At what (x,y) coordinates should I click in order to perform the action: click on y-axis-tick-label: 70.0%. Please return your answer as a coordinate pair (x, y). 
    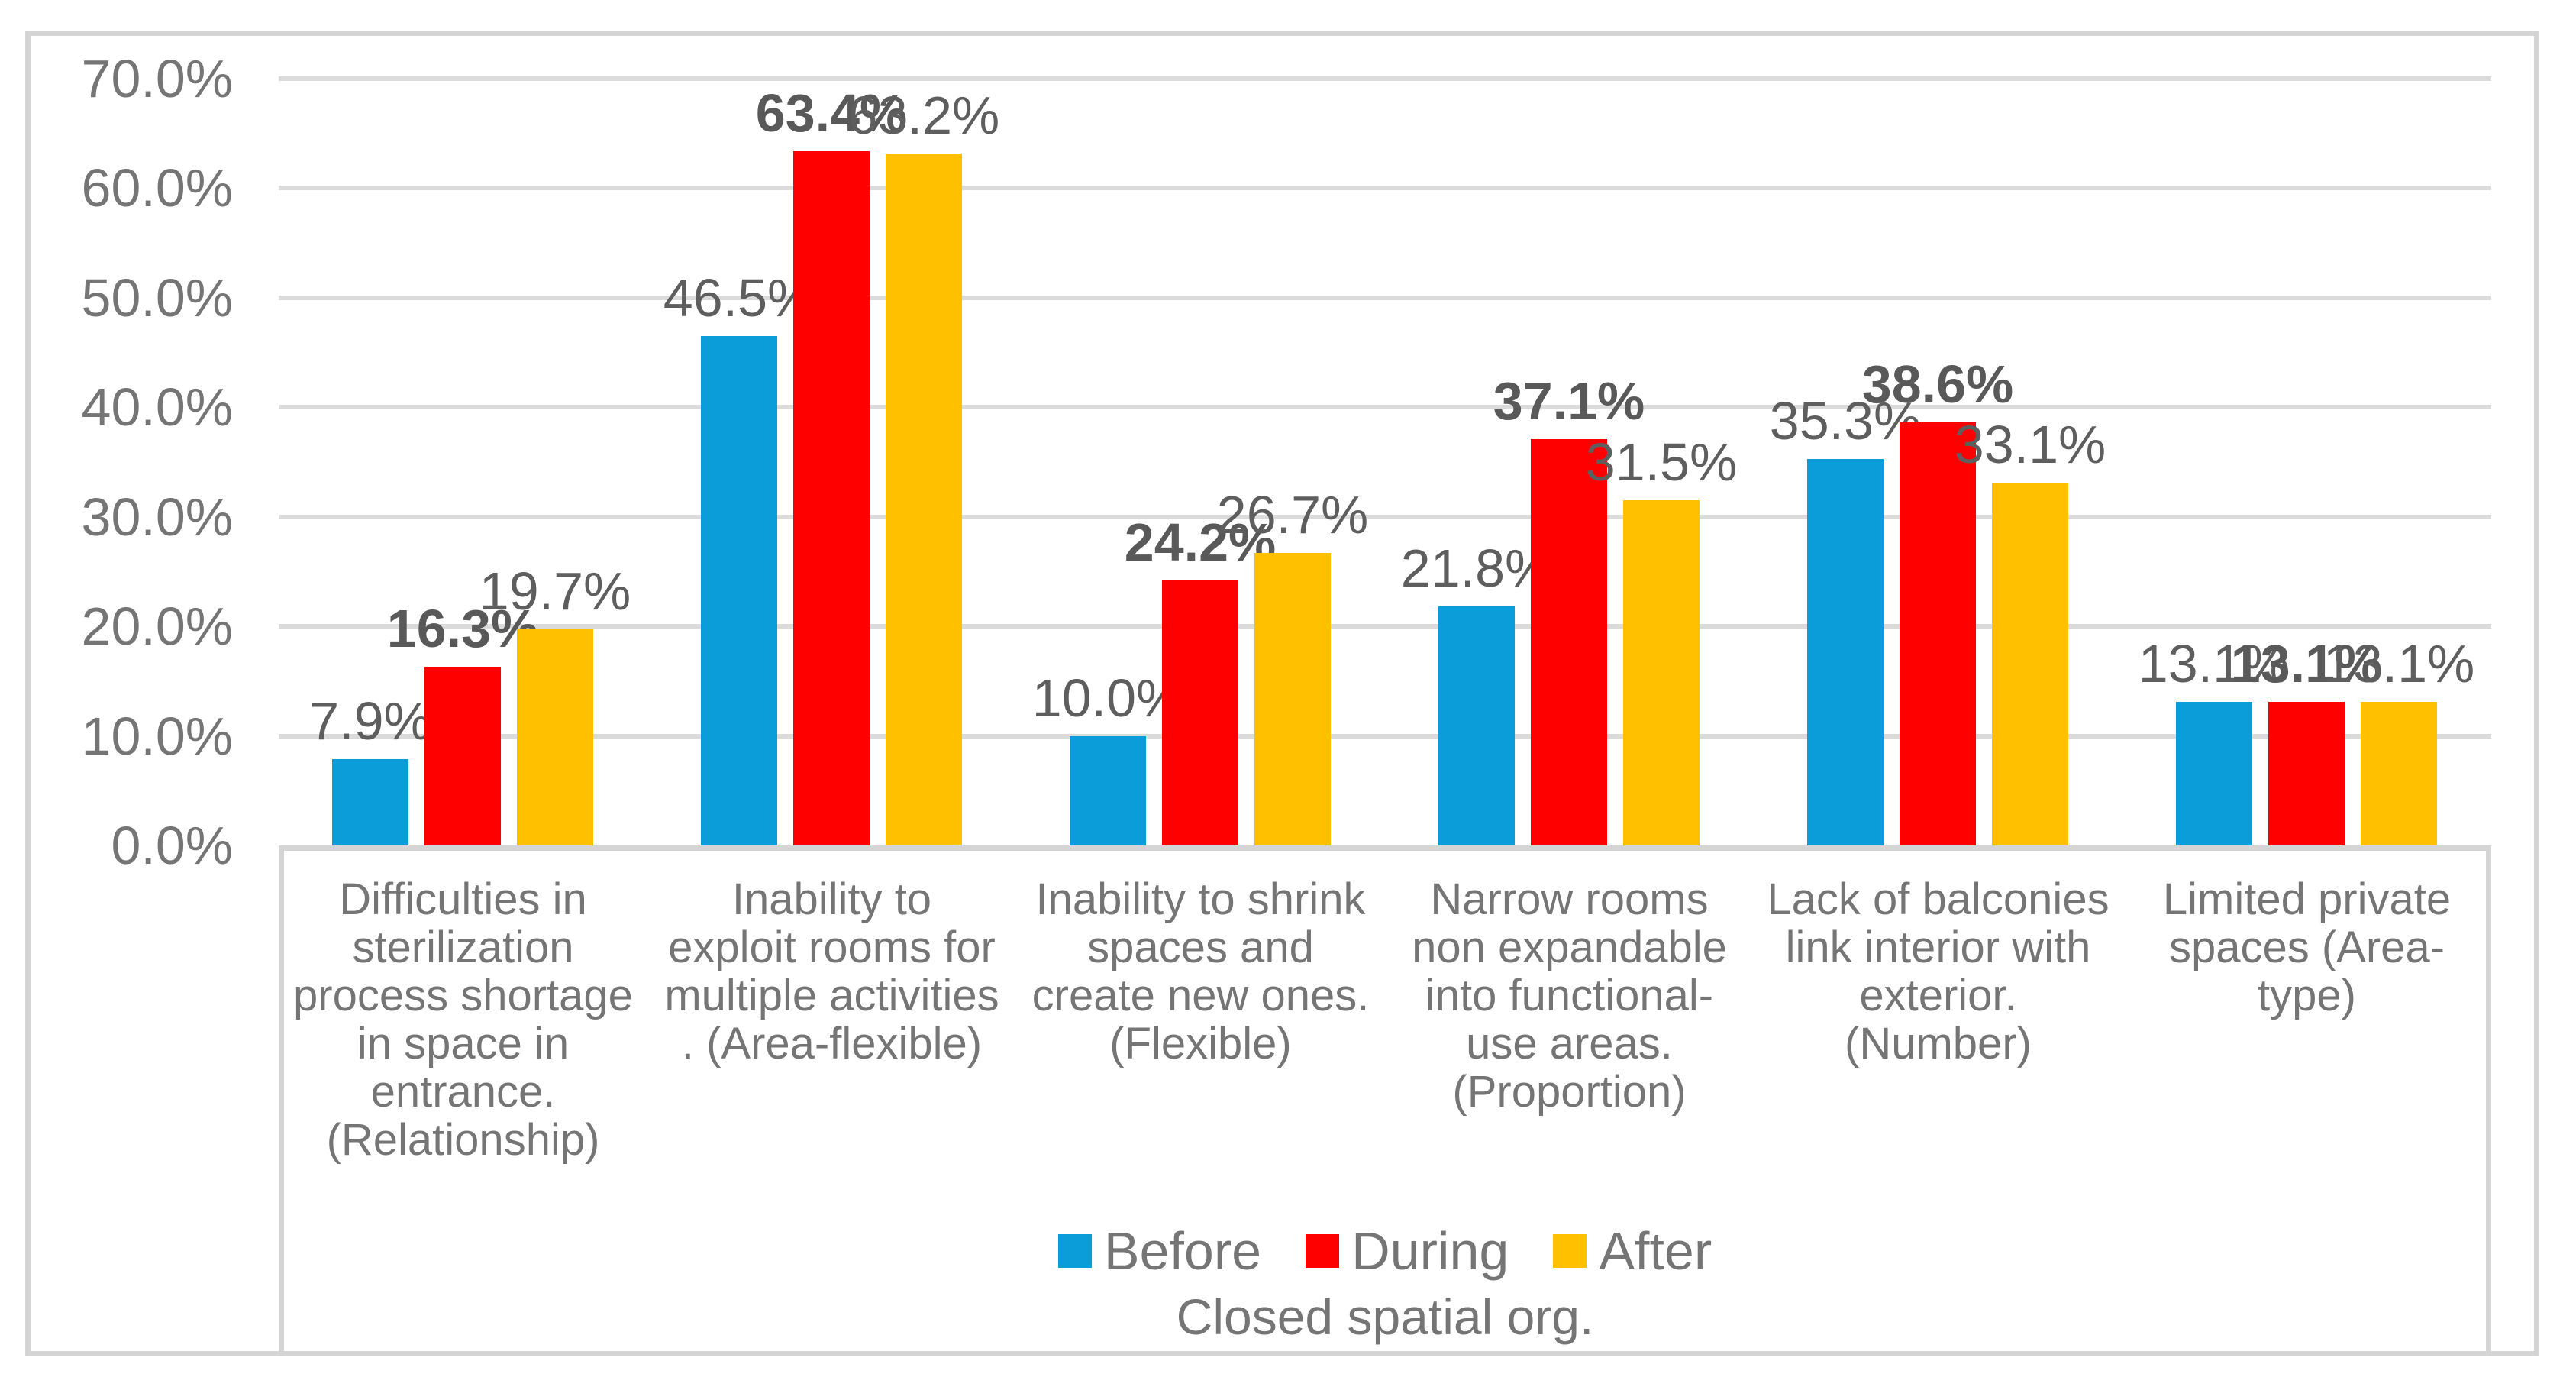
    Looking at the image, I should click on (157, 78).